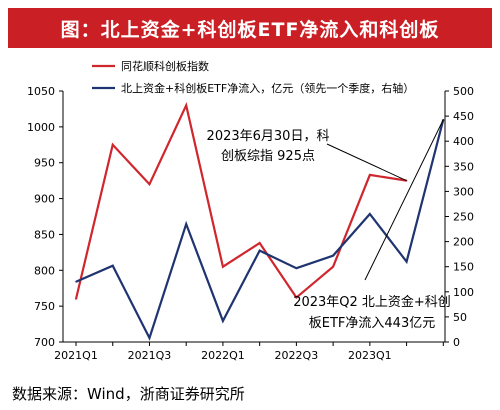  Describe the element at coordinates (165, 66) in the screenshot. I see `legend-label-1: 同花顺科创板指数` at that location.